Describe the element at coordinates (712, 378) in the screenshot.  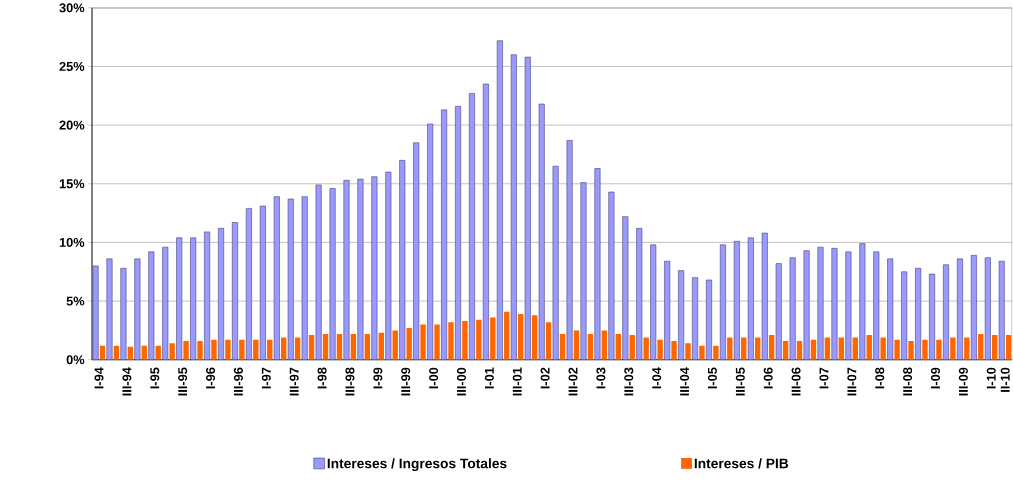
I see `x-tick-label: I-05` at that location.